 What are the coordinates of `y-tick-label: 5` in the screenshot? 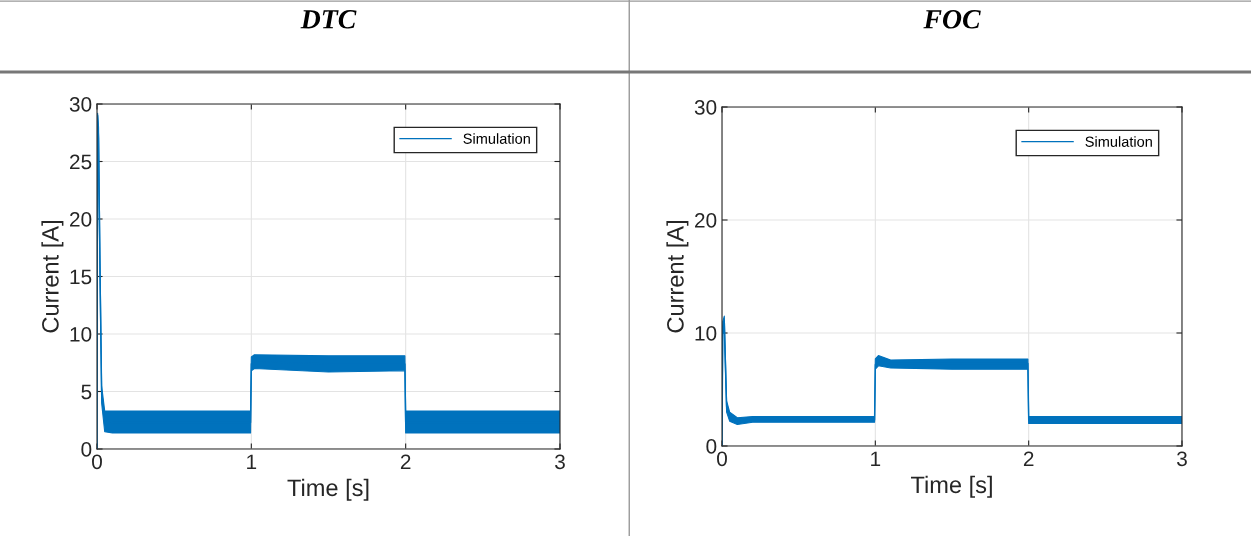 It's located at (86, 392).